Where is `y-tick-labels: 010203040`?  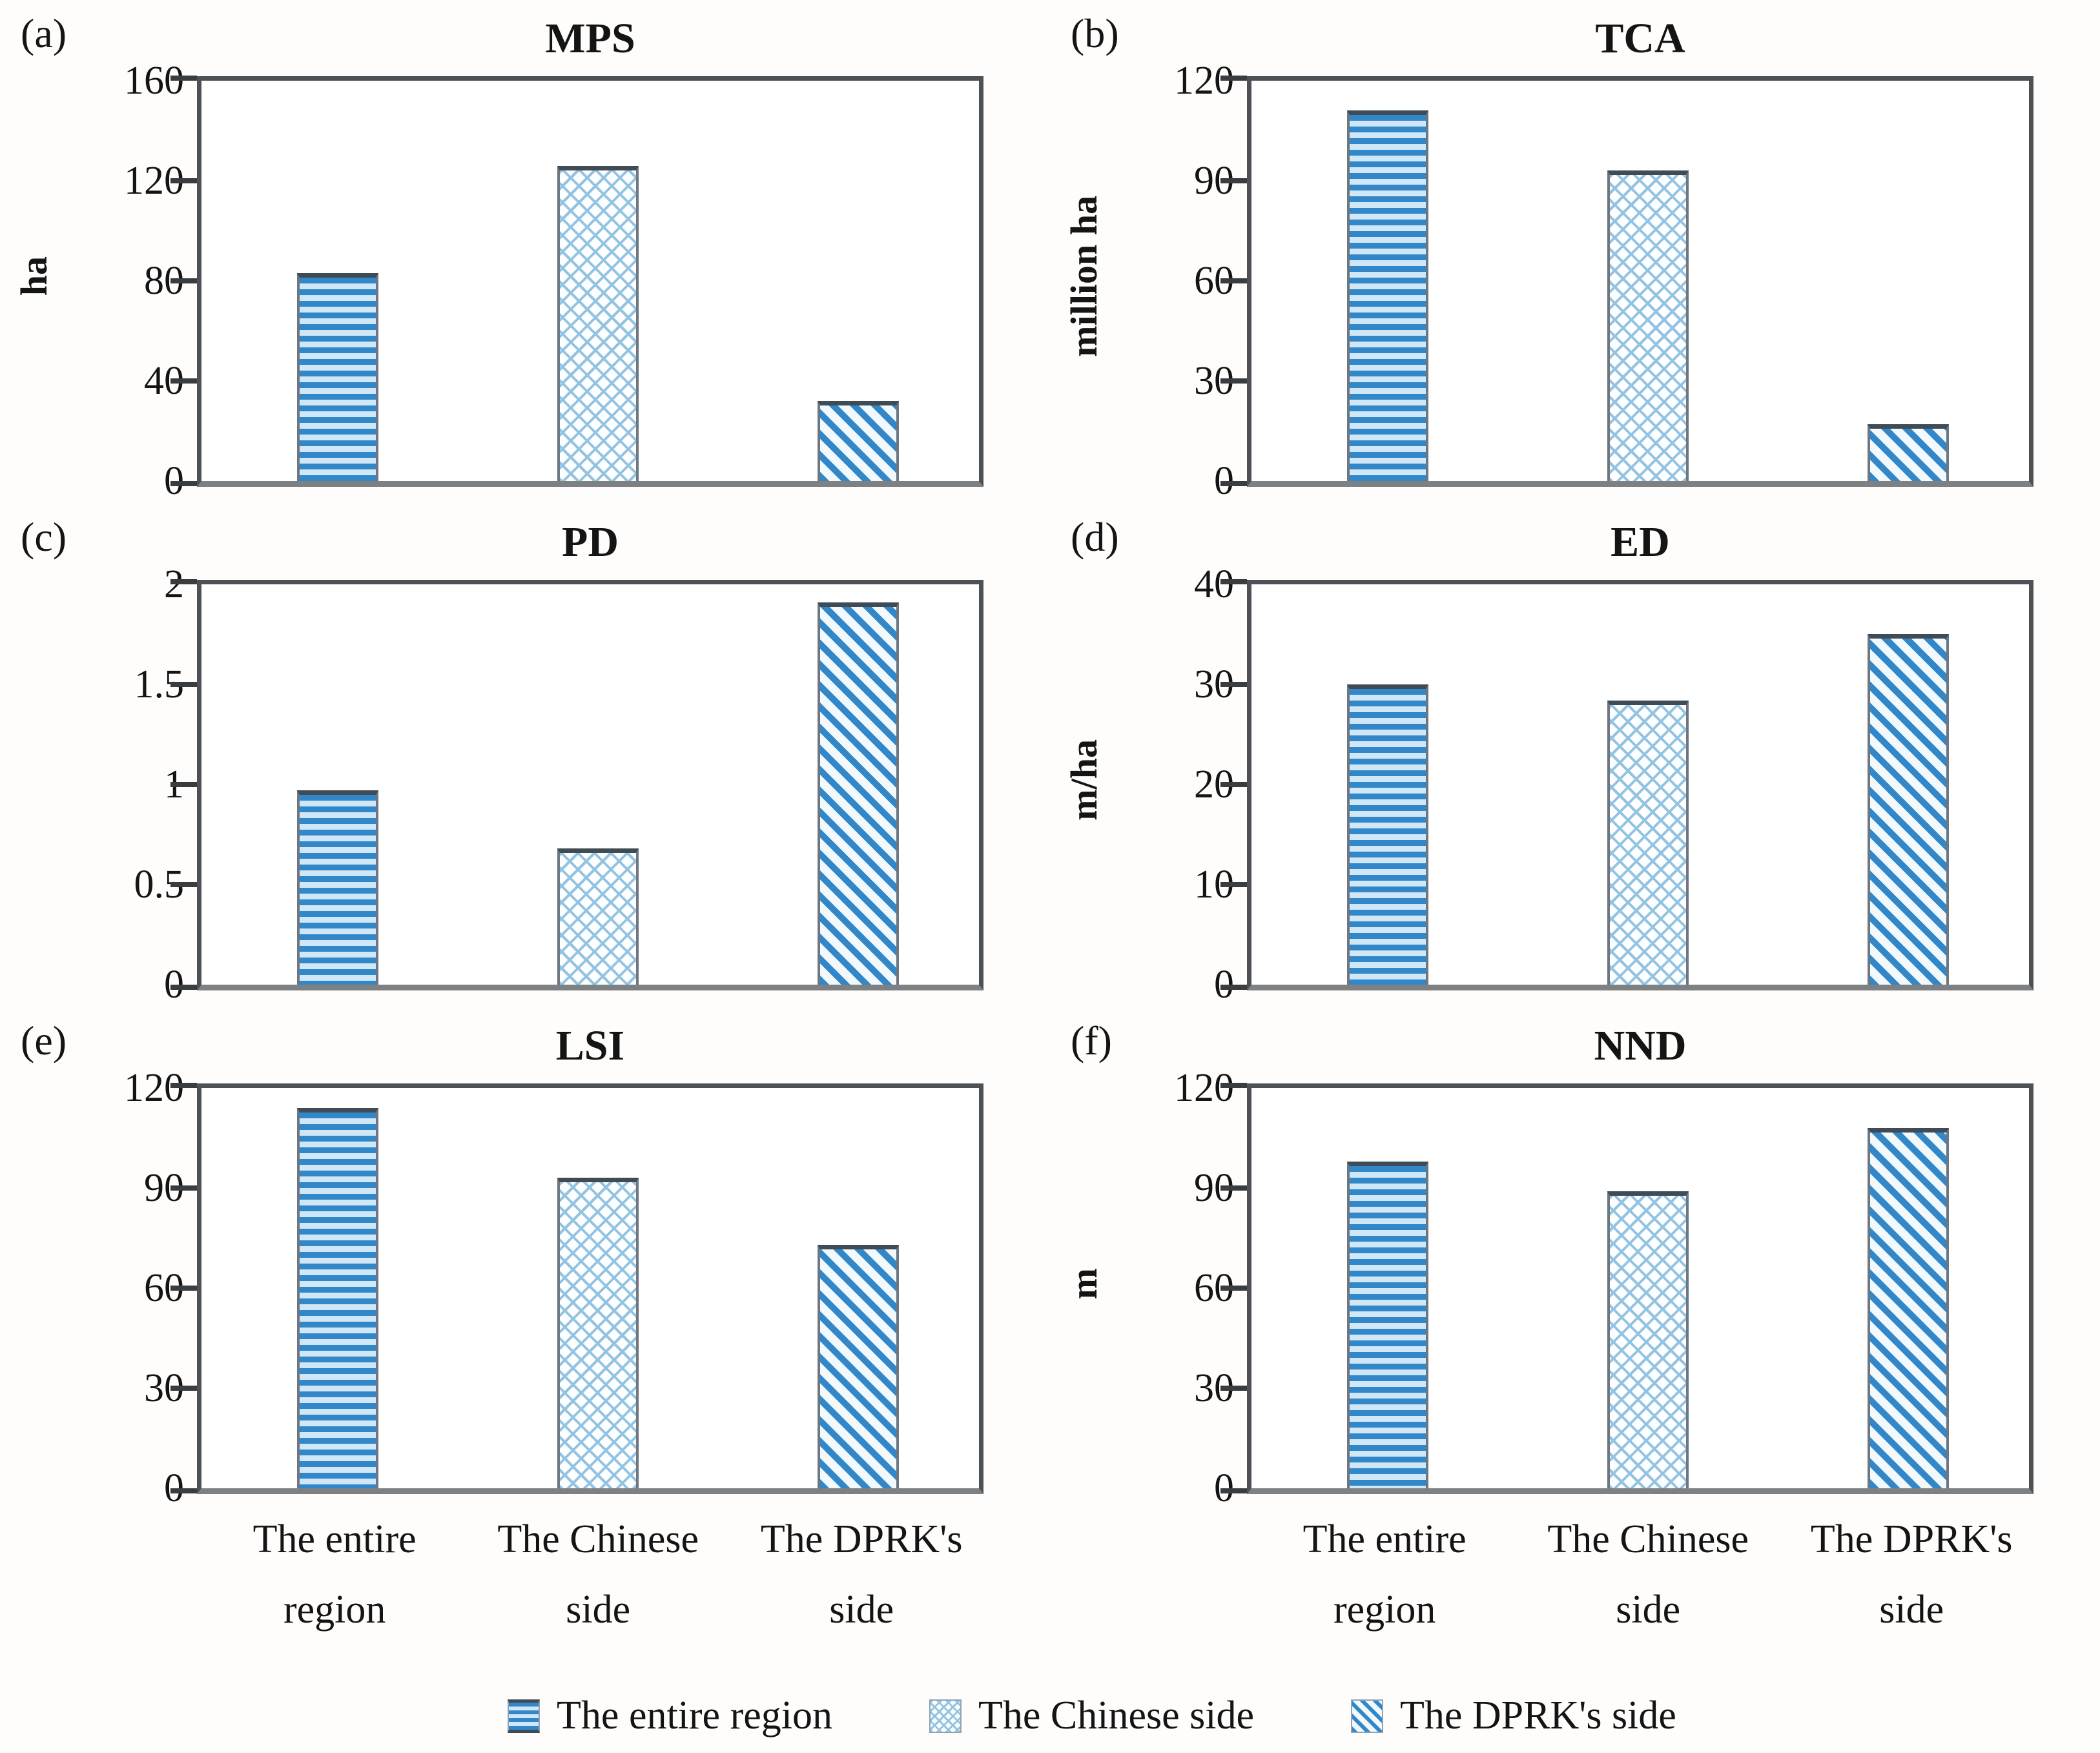 y-tick-labels: 010203040 is located at coordinates (1179, 785).